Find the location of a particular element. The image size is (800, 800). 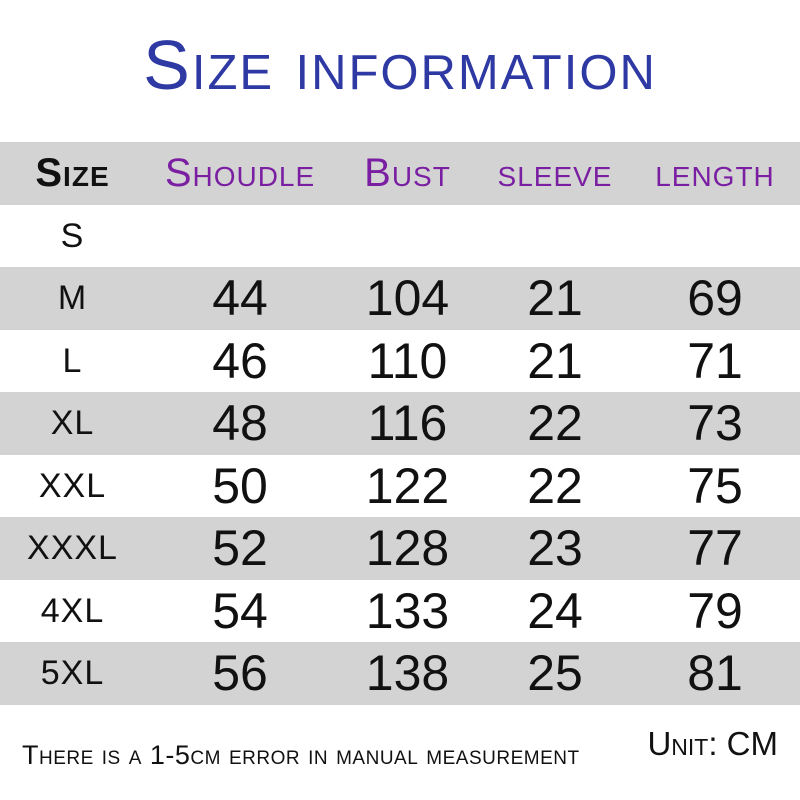

table-header-row: Size Shoudle Bust sleeve length is located at coordinates (400, 173).